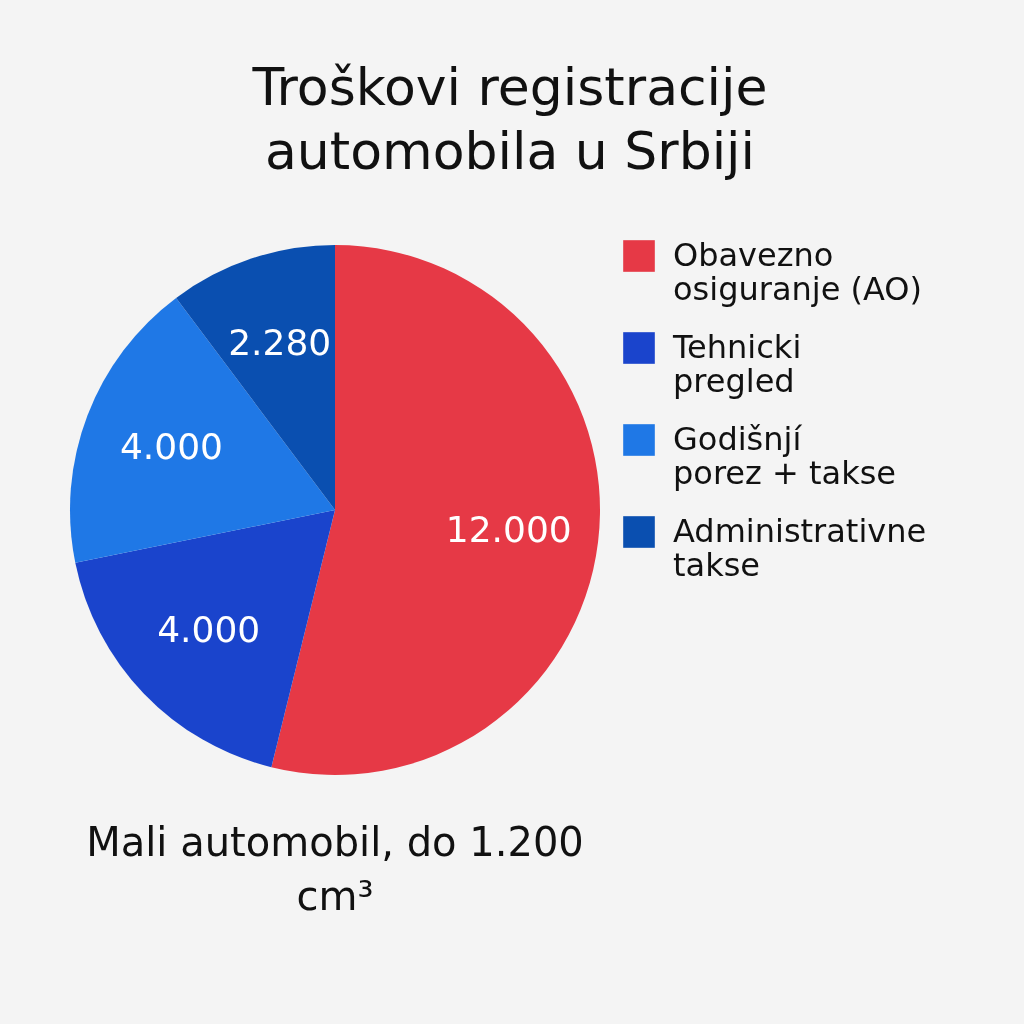 The width and height of the screenshot is (1024, 1024). I want to click on legend-label: Administrativne takse, so click(800, 548).